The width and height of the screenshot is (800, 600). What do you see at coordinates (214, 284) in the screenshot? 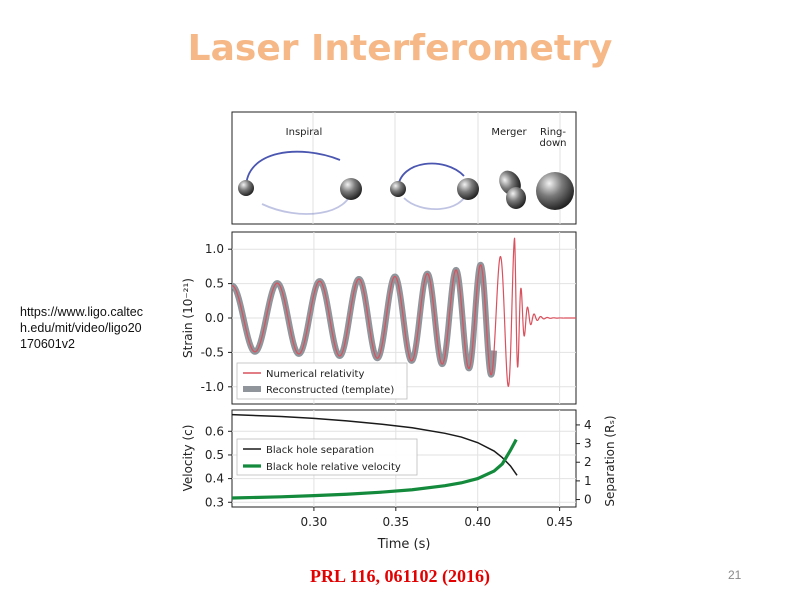
I see `strain-y-tick-label: 0.5` at bounding box center [214, 284].